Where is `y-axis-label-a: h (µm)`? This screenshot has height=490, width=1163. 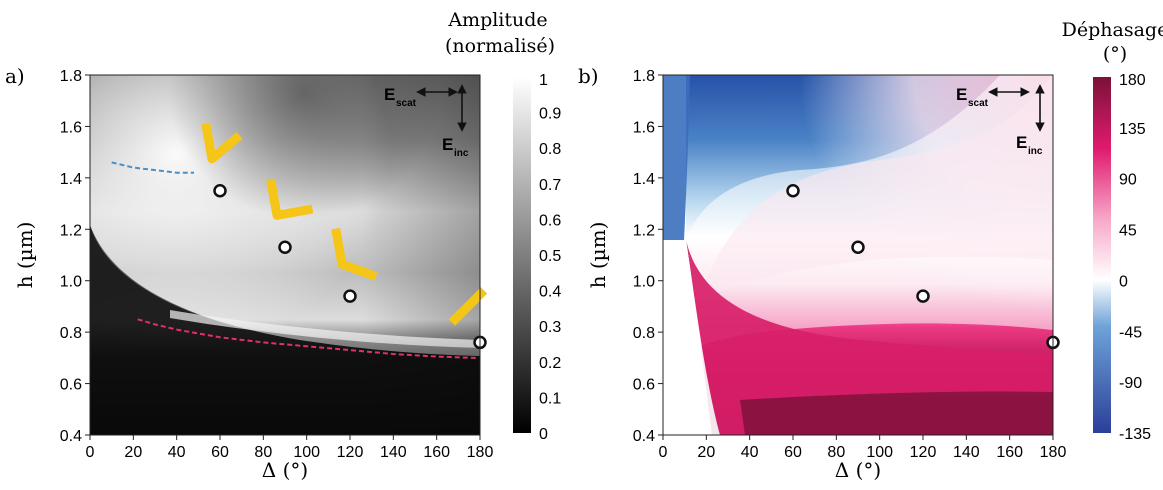 y-axis-label-a: h (µm) is located at coordinates (25, 255).